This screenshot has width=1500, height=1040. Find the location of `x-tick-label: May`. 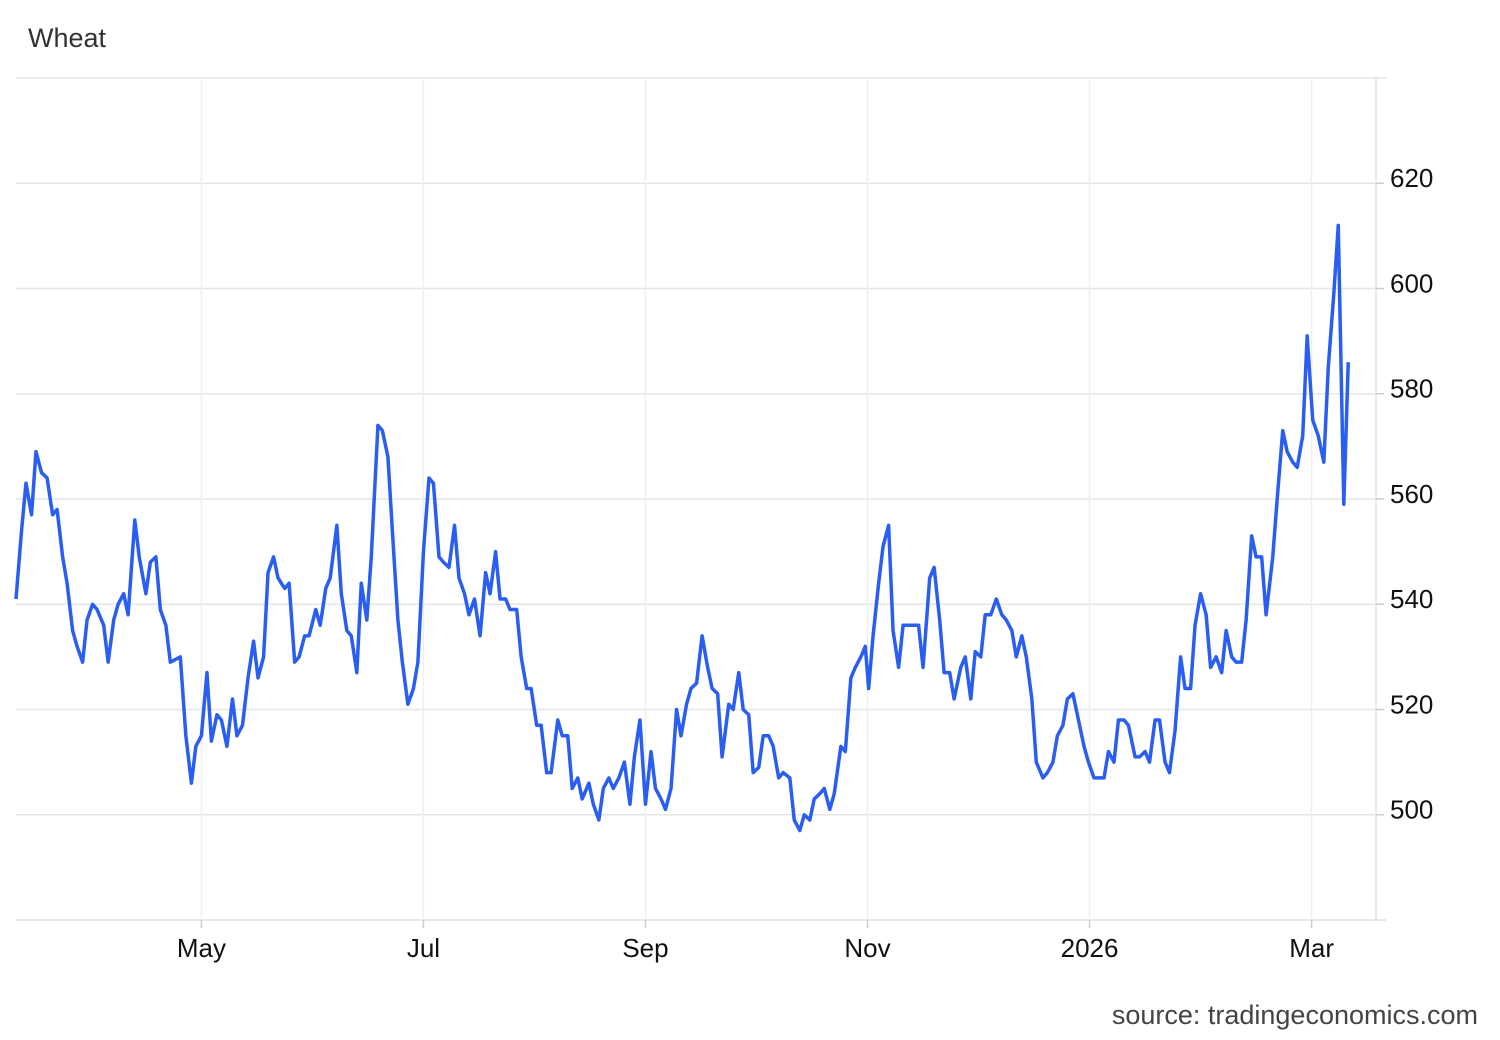

x-tick-label: May is located at coordinates (201, 948).